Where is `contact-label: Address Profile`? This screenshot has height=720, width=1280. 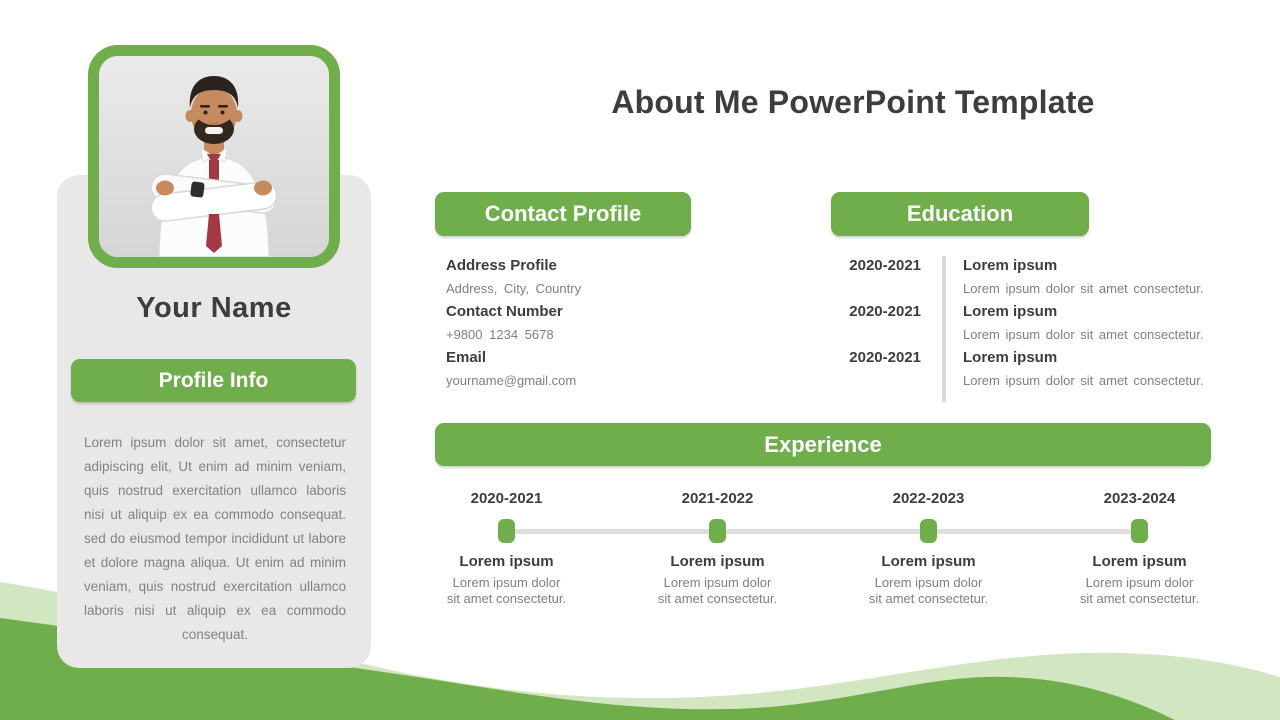
contact-label: Address Profile is located at coordinates (501, 265).